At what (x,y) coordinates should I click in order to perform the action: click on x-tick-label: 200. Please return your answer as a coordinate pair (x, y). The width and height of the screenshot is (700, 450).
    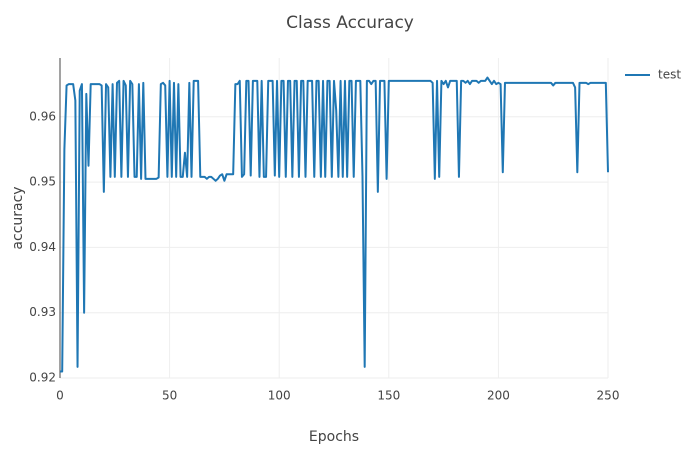
    Looking at the image, I should click on (498, 396).